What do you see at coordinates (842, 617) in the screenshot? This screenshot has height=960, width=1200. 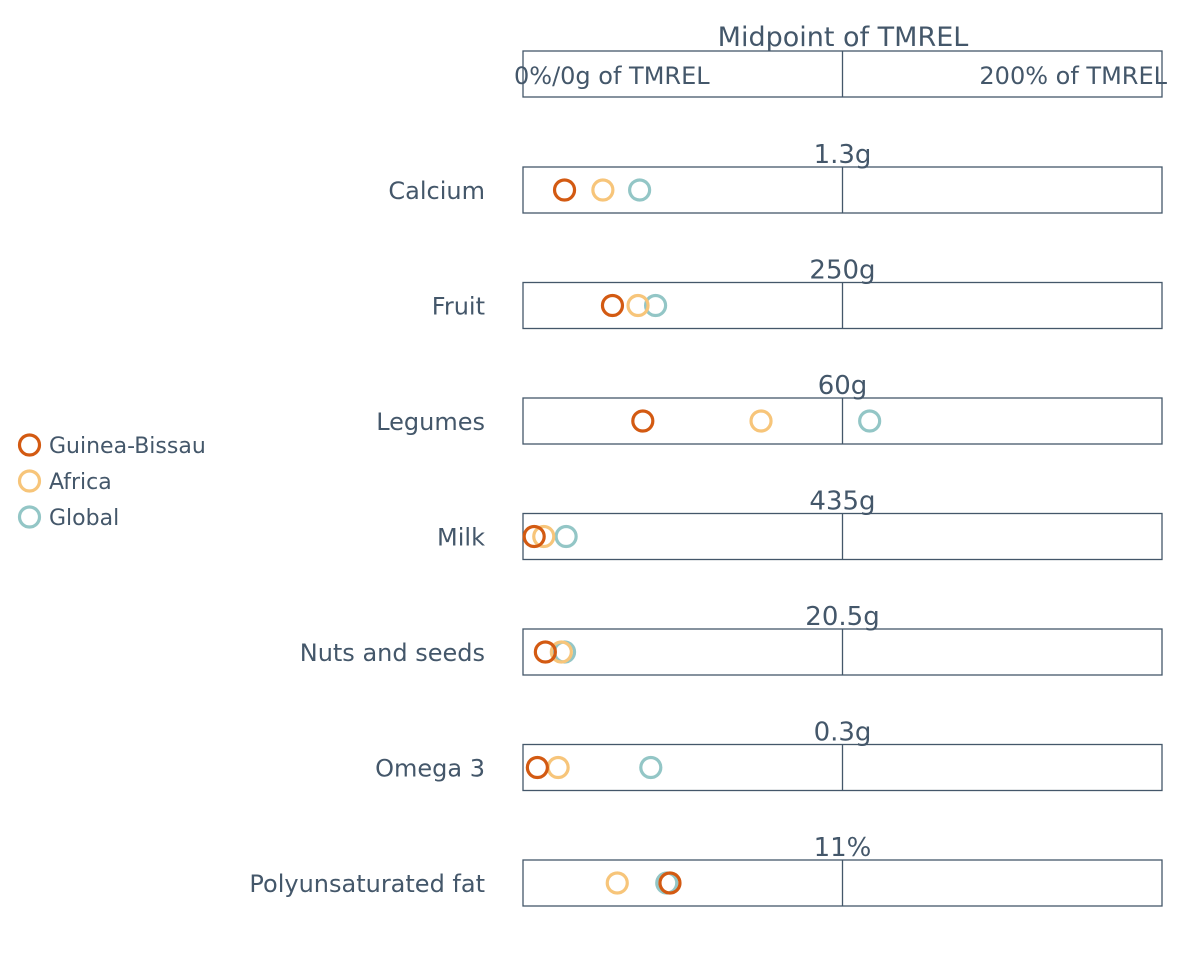 I see `row-target-label: 20.5g` at bounding box center [842, 617].